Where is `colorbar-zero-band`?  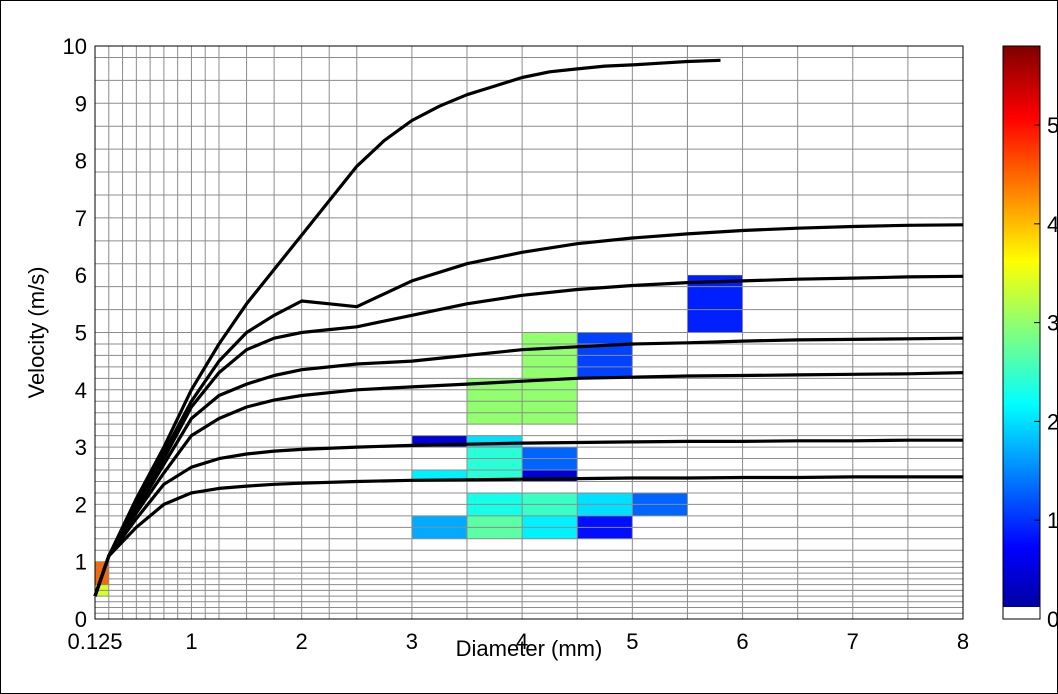
colorbar-zero-band is located at coordinates (1021, 613).